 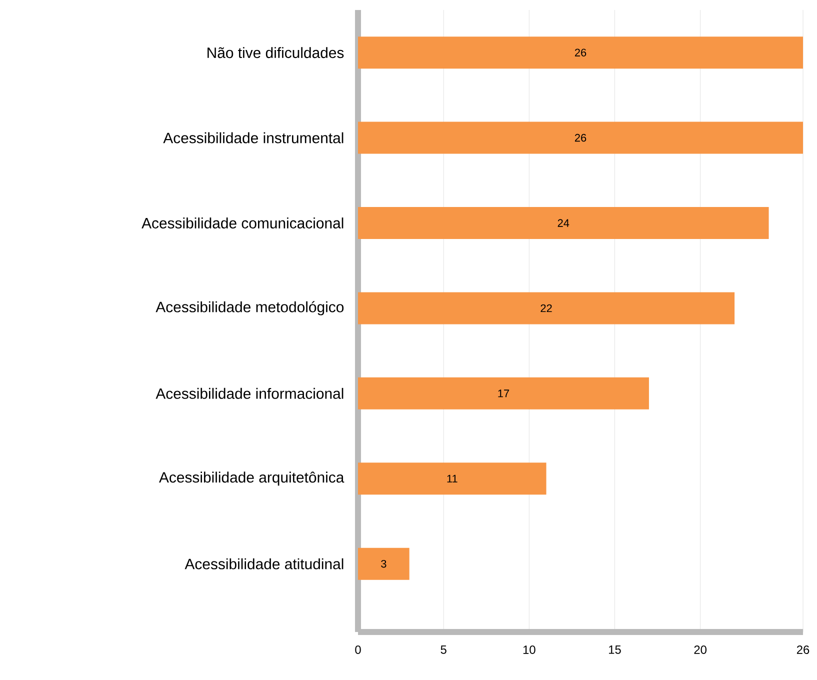 I want to click on data-label: 3, so click(x=383, y=564).